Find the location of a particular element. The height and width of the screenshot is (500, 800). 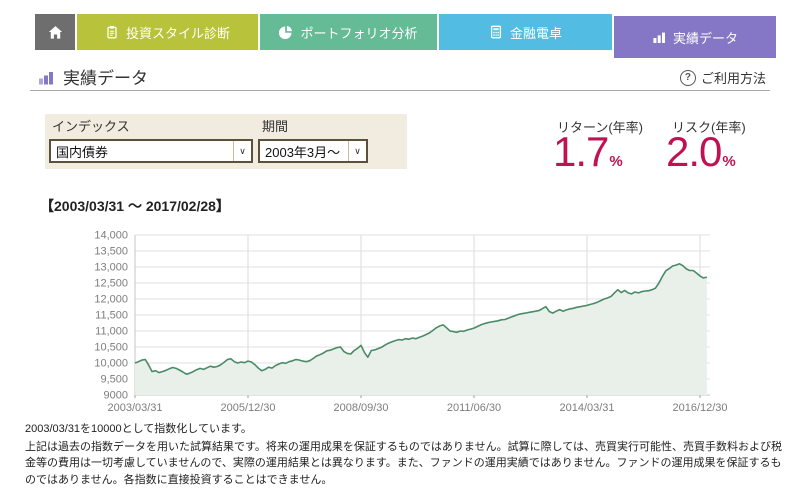

calculator-icon is located at coordinates (496, 32).